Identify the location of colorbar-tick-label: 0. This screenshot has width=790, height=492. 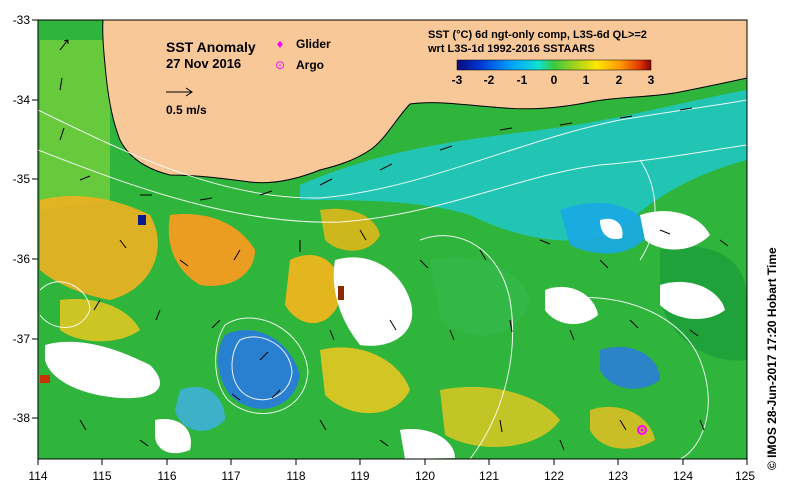
(554, 80).